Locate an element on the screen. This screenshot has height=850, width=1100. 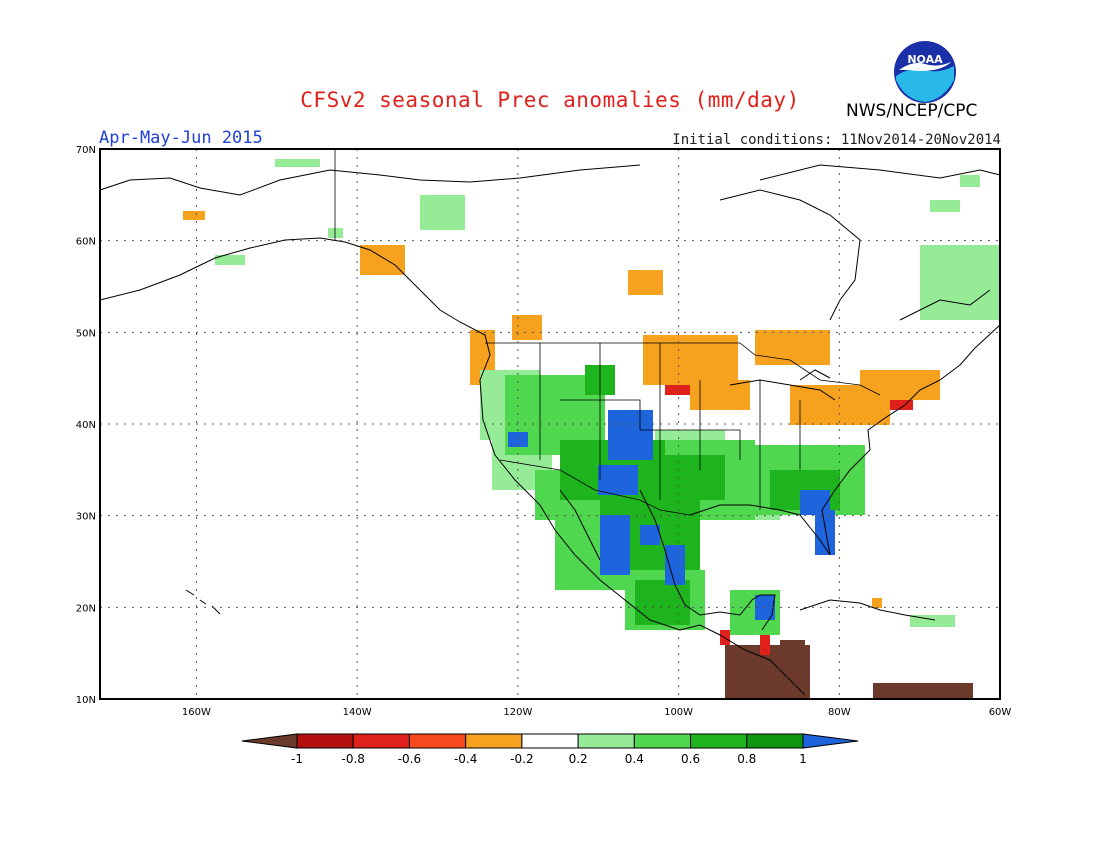
lon-label: 100W is located at coordinates (678, 712).